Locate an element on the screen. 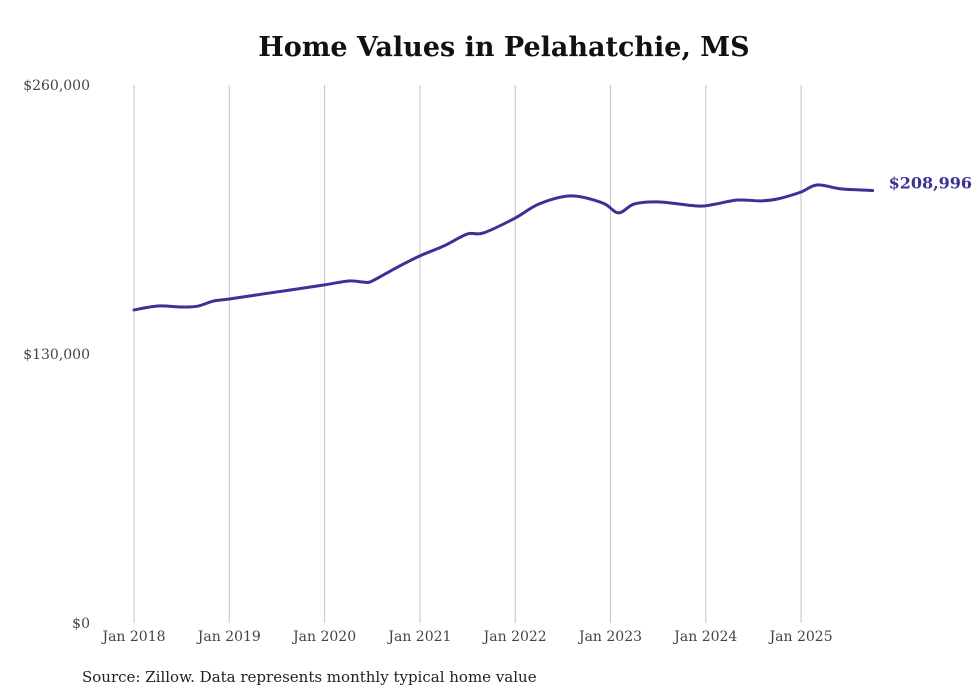 The height and width of the screenshot is (699, 980). series-line is located at coordinates (503, 247).